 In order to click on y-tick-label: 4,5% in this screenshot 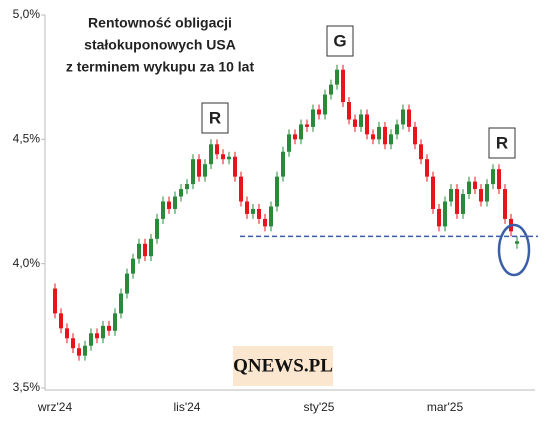, I will do `click(27, 139)`.